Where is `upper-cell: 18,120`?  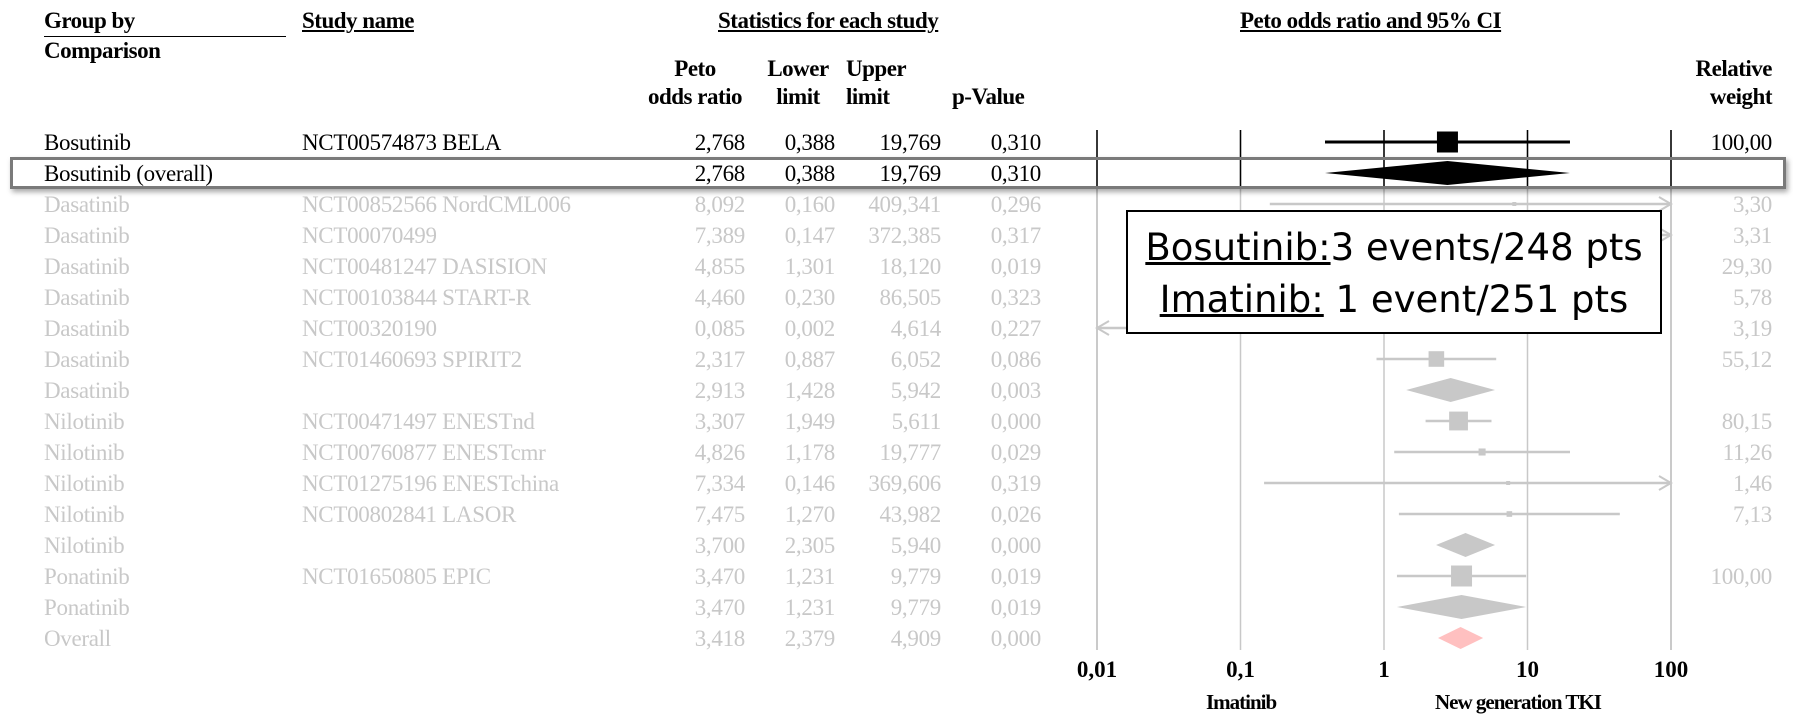 upper-cell: 18,120 is located at coordinates (910, 266).